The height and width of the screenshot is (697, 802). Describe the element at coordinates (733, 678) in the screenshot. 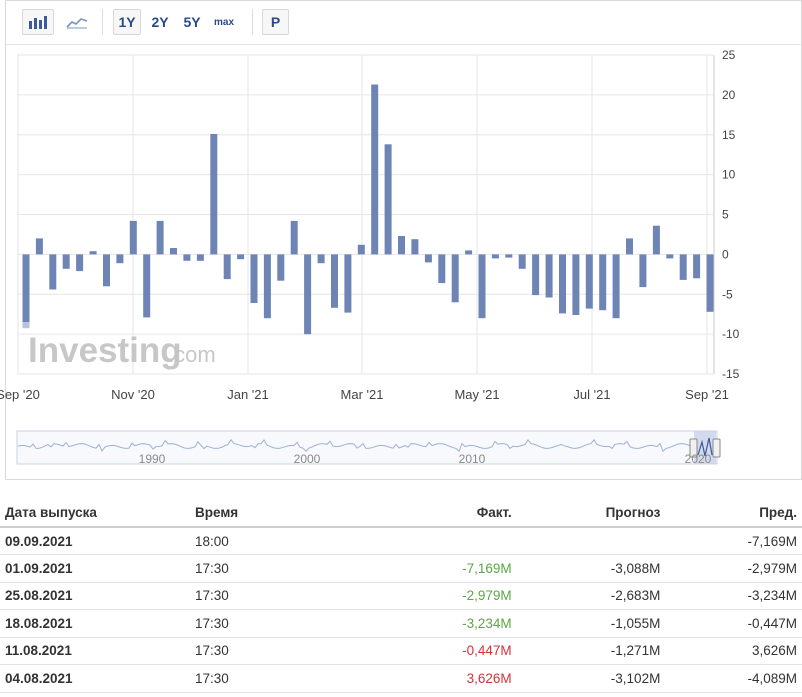

I see `previous-cell: -4,089M` at that location.